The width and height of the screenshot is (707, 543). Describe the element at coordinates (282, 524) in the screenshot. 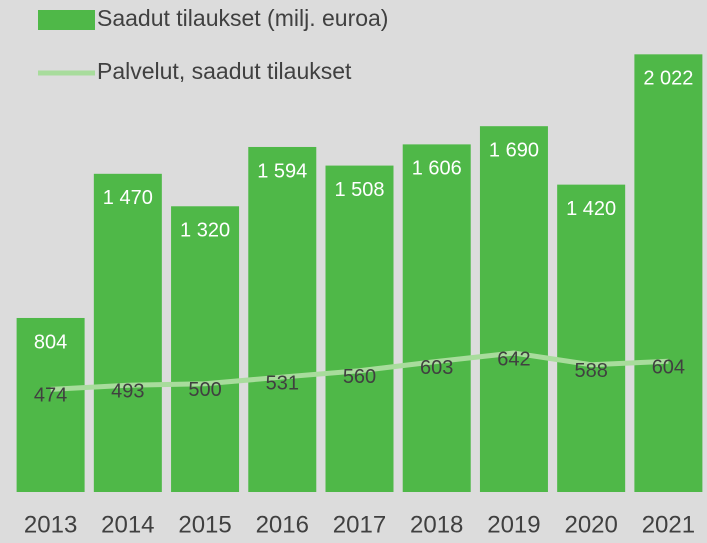

I see `x-tick-label: 2016` at that location.